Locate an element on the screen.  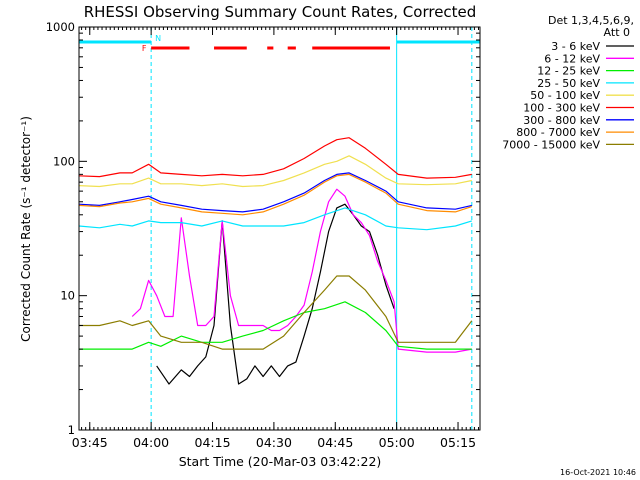
night-flag-label: N is located at coordinates (158, 38).